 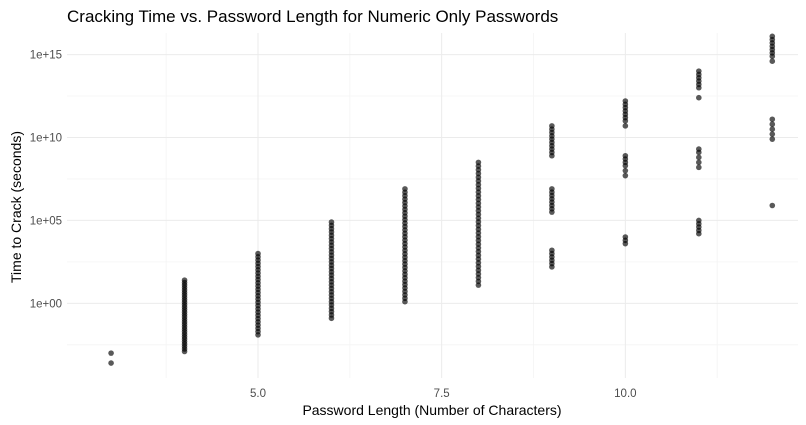 What do you see at coordinates (46, 138) in the screenshot?
I see `y-tick-label: 1e+10` at bounding box center [46, 138].